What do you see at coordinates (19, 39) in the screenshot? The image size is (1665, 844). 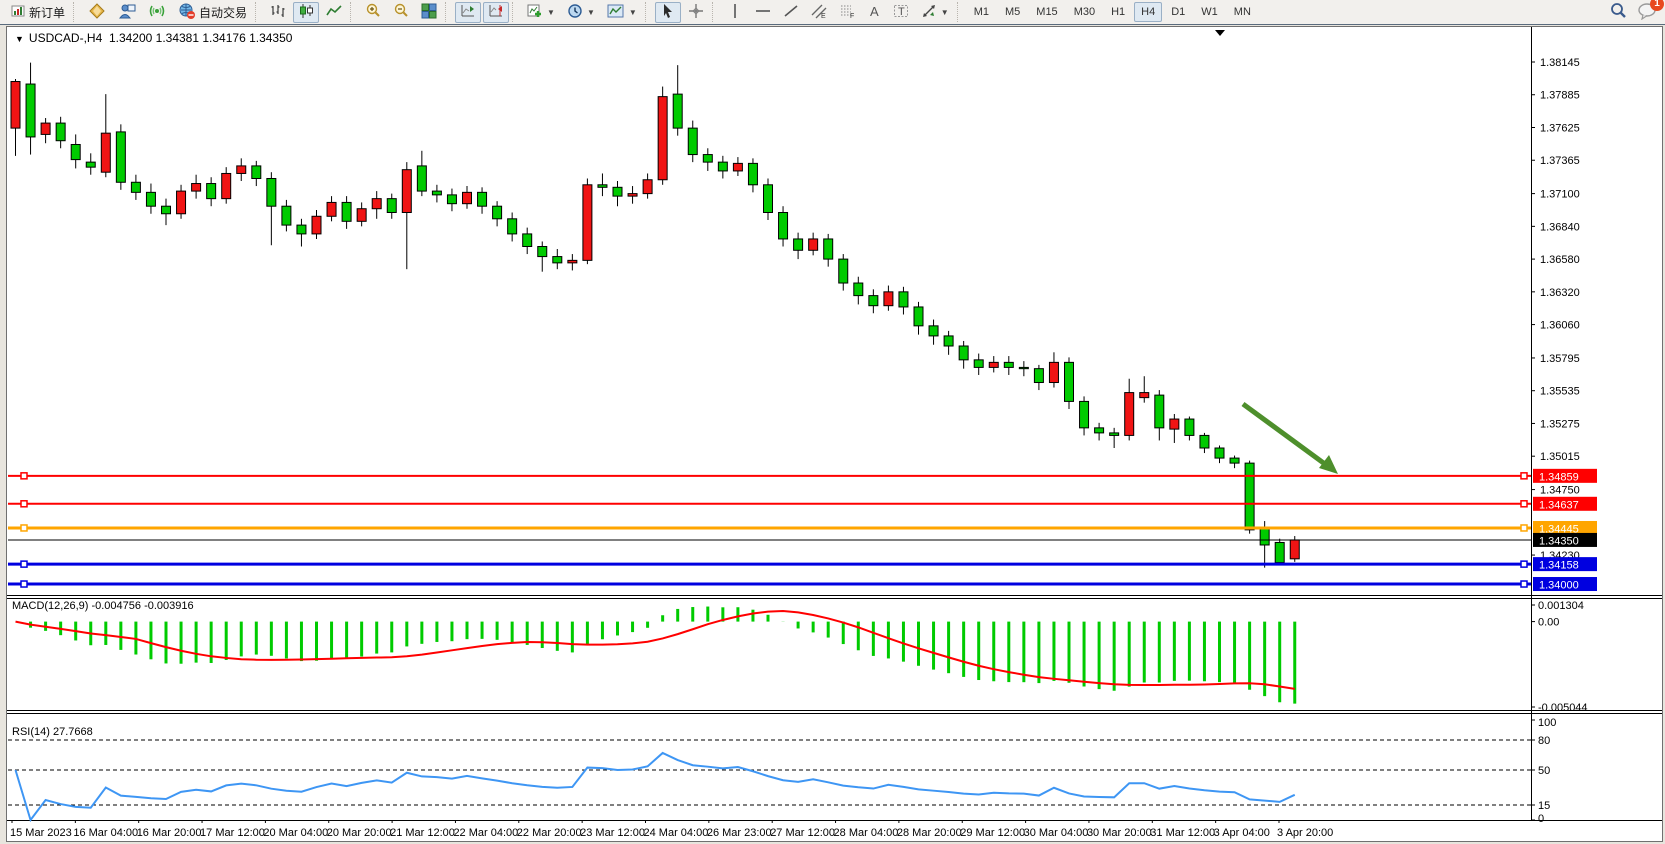 I see `chart-title-collapse-icon: ▼` at bounding box center [19, 39].